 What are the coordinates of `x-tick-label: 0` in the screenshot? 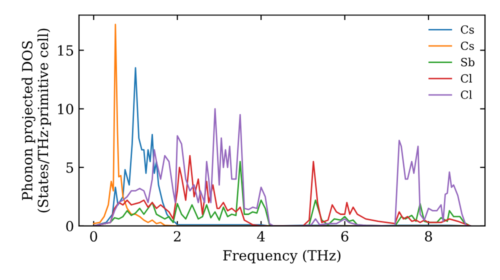 It's located at (94, 236).